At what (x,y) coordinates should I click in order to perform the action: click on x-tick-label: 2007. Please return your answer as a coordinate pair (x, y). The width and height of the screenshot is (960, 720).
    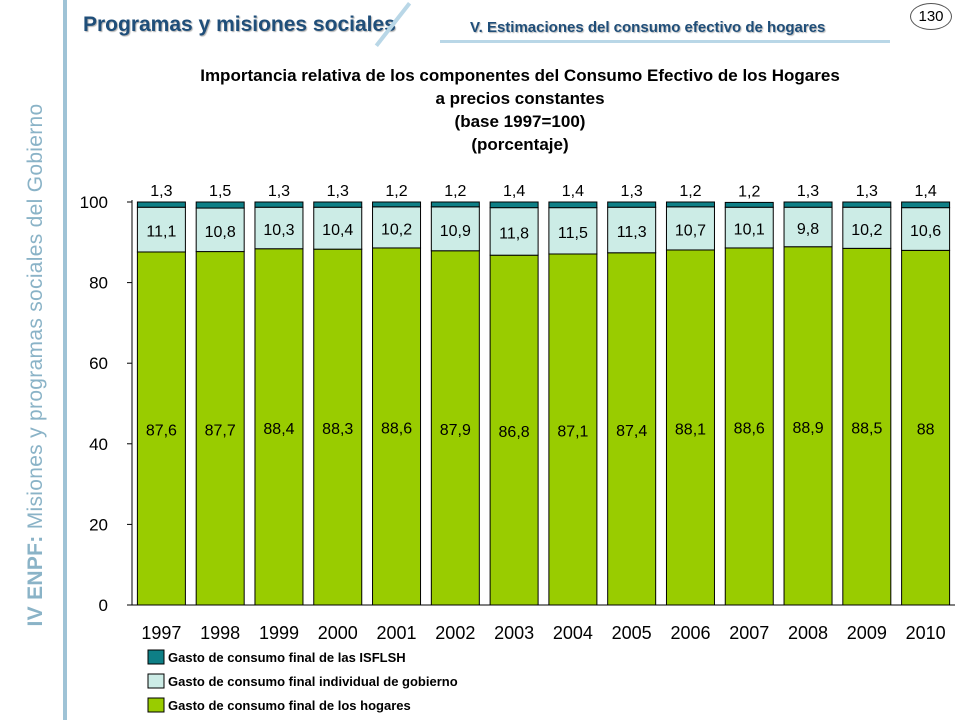
    Looking at the image, I should click on (749, 633).